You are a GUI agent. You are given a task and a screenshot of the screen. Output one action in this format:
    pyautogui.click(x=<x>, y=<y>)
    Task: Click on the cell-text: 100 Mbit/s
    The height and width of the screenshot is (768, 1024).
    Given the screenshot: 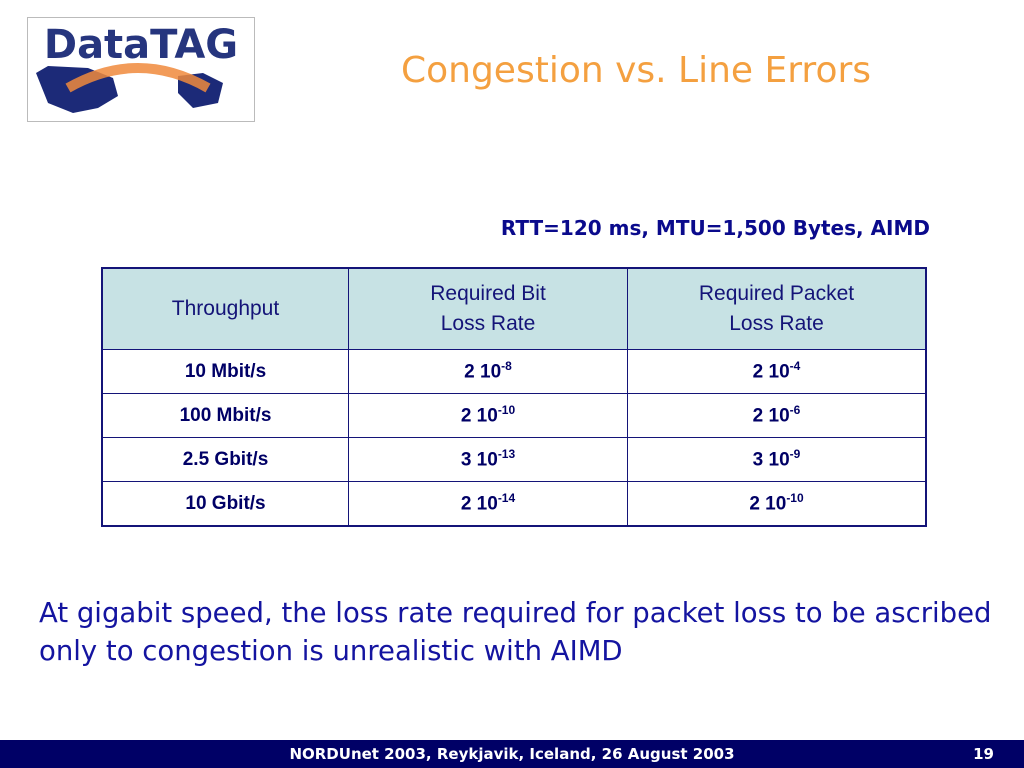 What is the action you would take?
    pyautogui.click(x=225, y=415)
    